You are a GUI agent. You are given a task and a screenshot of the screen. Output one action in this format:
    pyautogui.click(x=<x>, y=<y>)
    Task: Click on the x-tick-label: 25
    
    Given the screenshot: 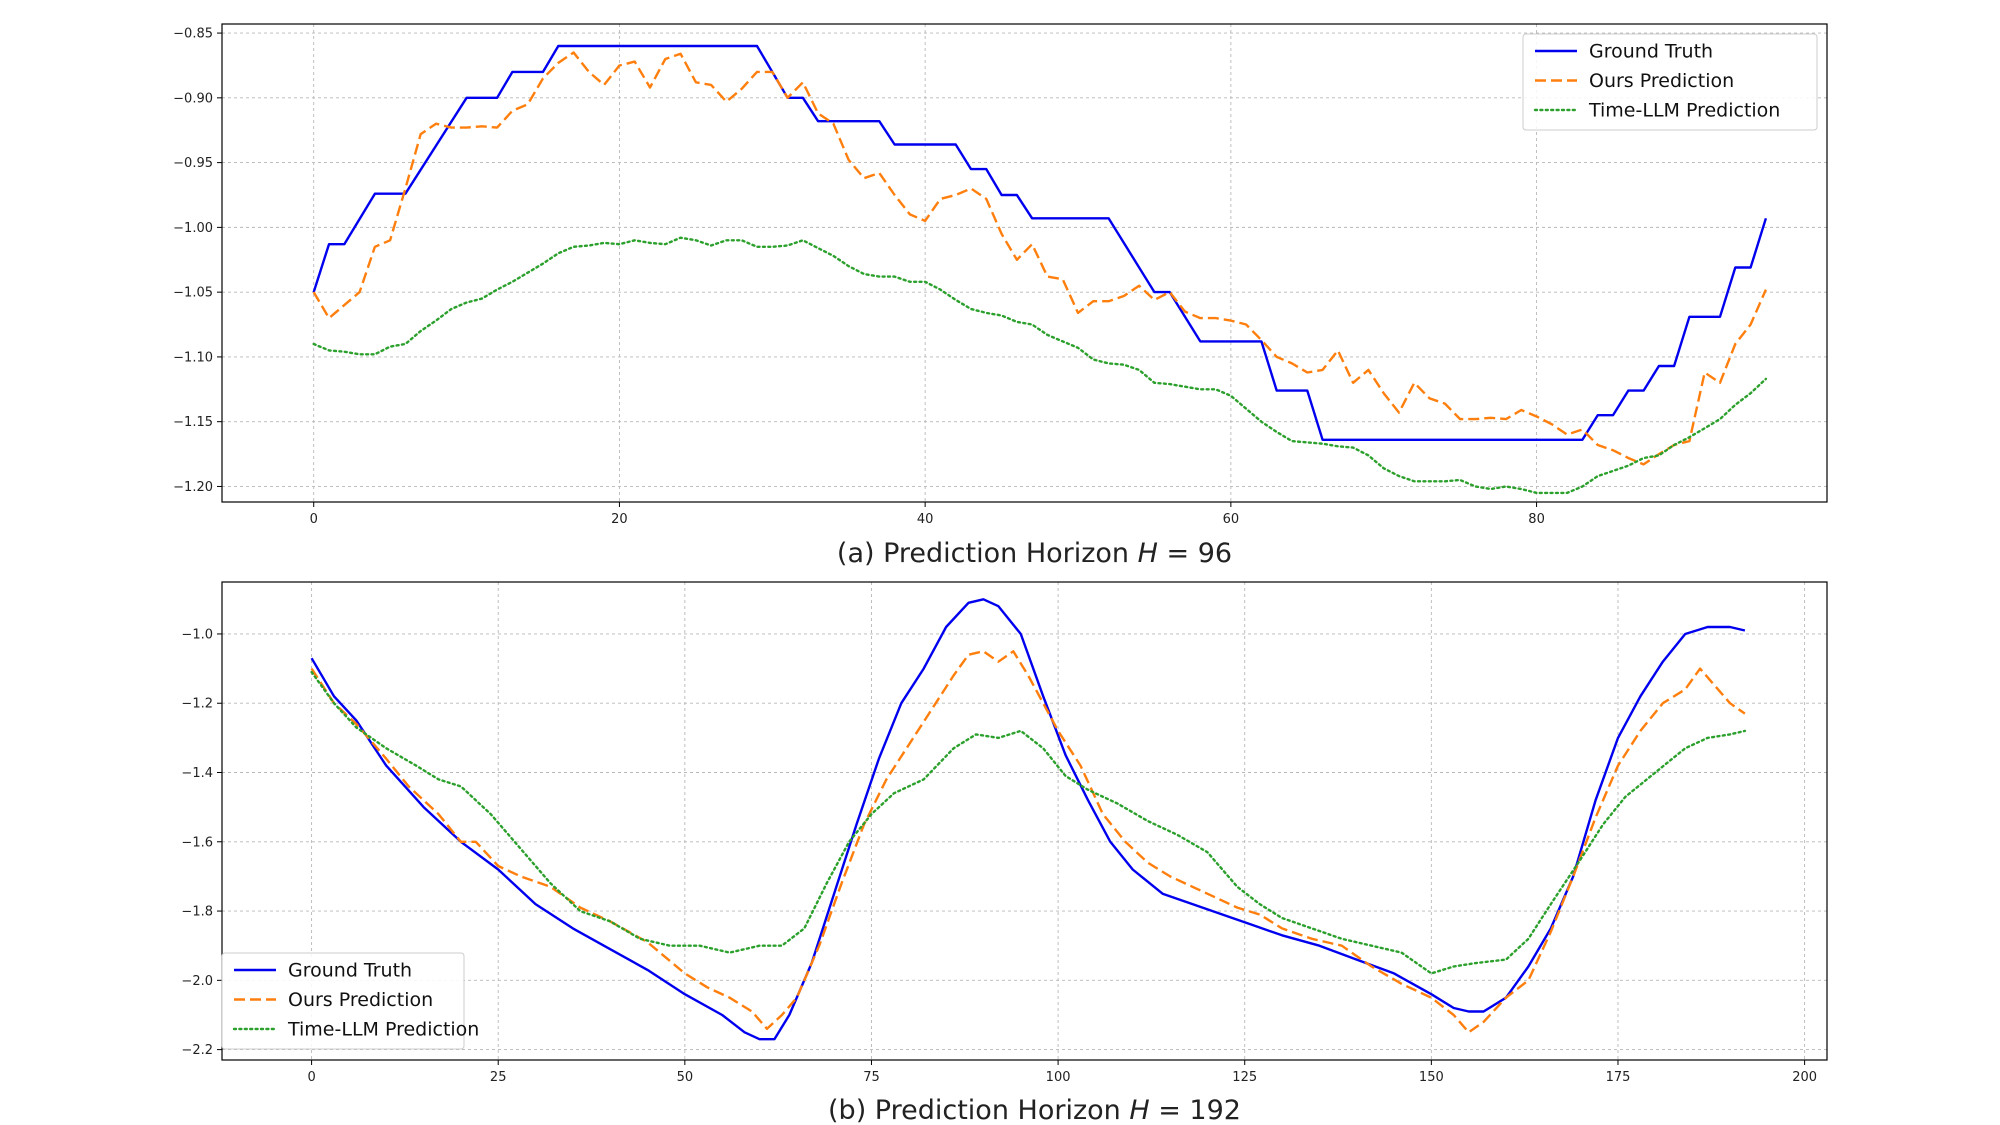 What is the action you would take?
    pyautogui.click(x=498, y=1077)
    